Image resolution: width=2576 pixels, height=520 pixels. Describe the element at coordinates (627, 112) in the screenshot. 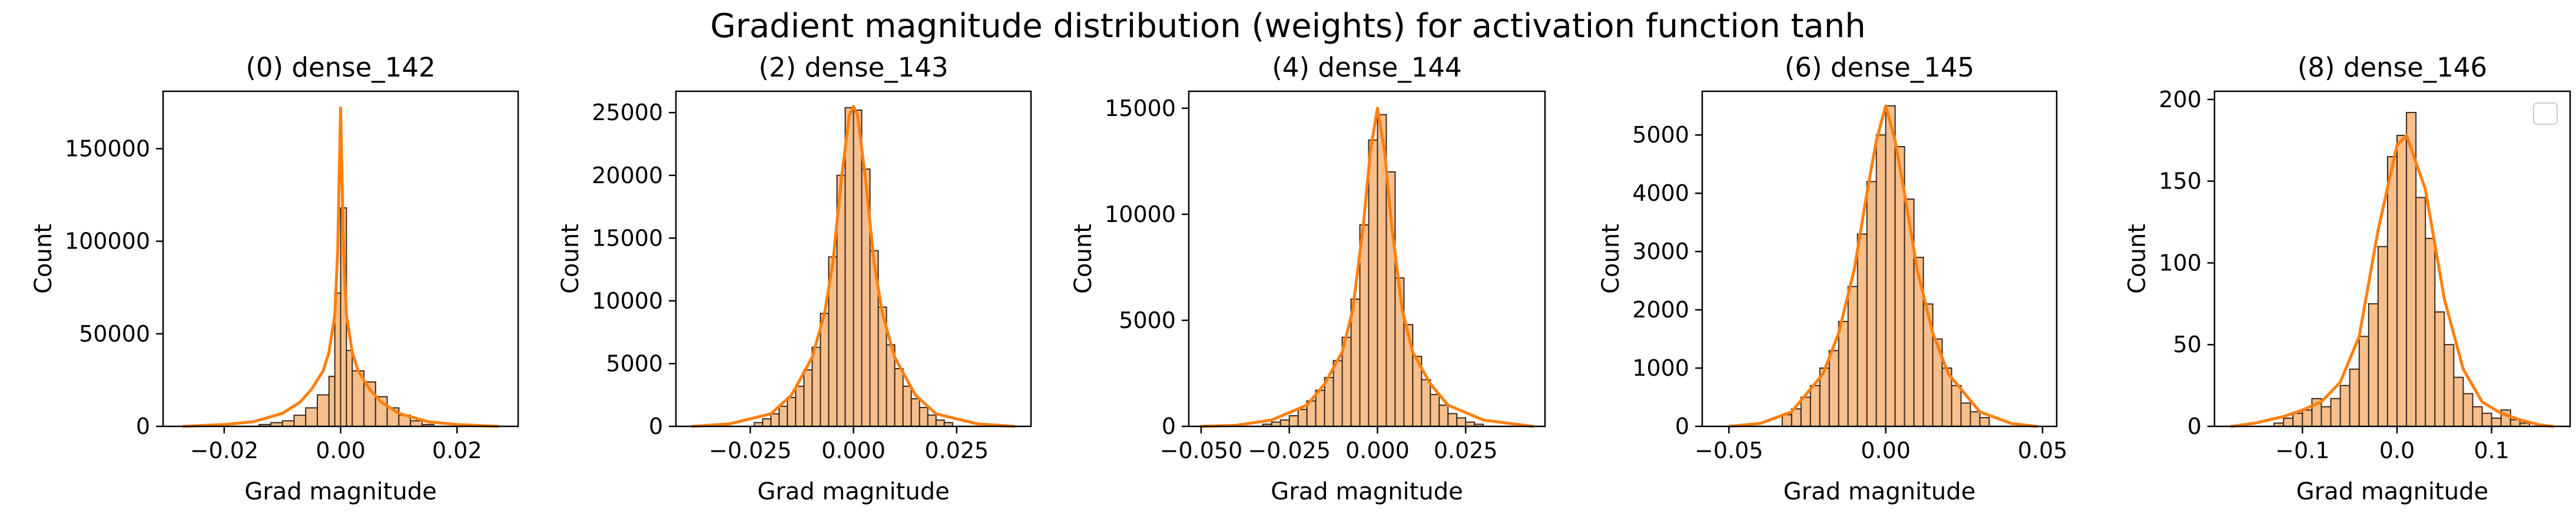

I see `y-tick-label: 25000` at that location.